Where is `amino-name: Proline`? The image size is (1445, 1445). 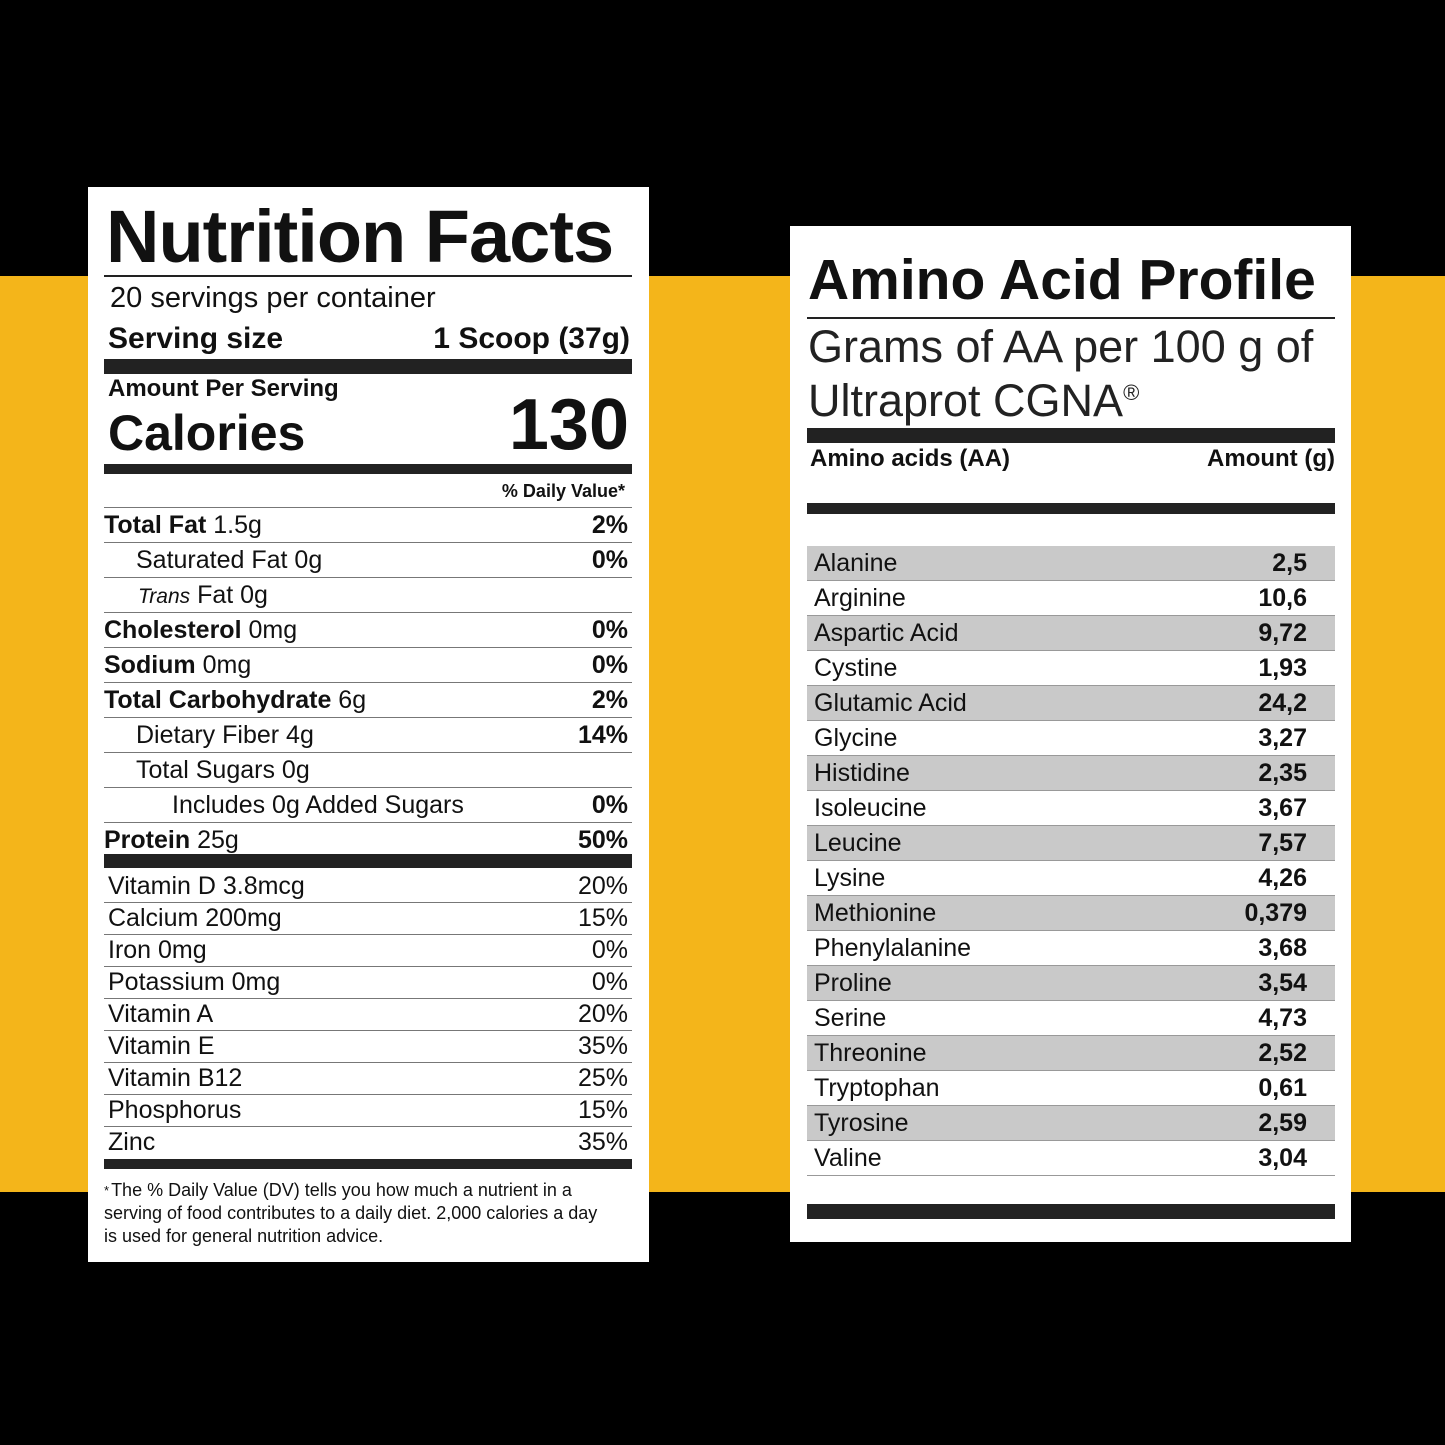 amino-name: Proline is located at coordinates (853, 982).